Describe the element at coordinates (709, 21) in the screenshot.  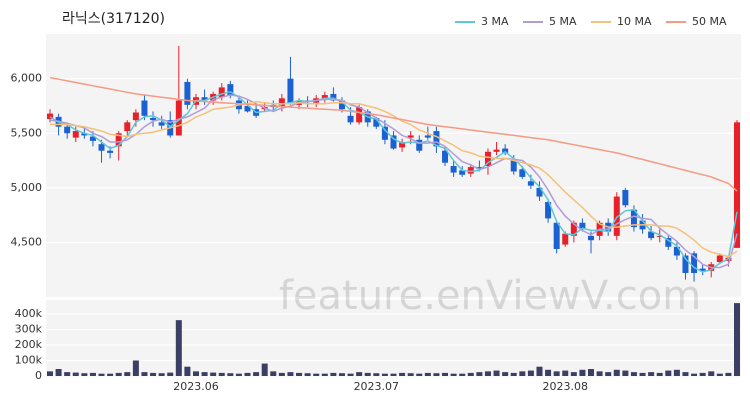
I see `legend-label: 50 MA` at that location.